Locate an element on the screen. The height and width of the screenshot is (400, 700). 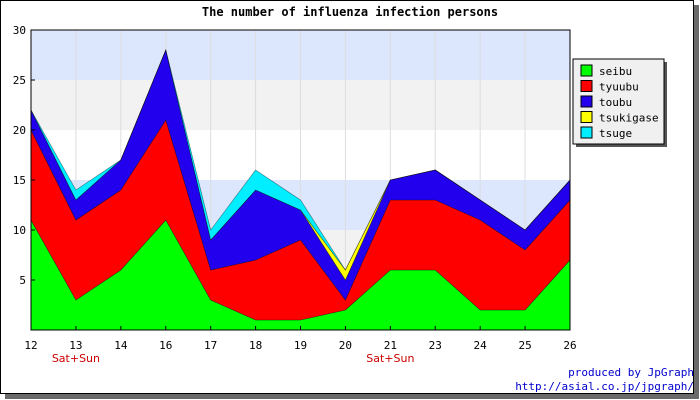
x-tick-label: 18 is located at coordinates (255, 345).